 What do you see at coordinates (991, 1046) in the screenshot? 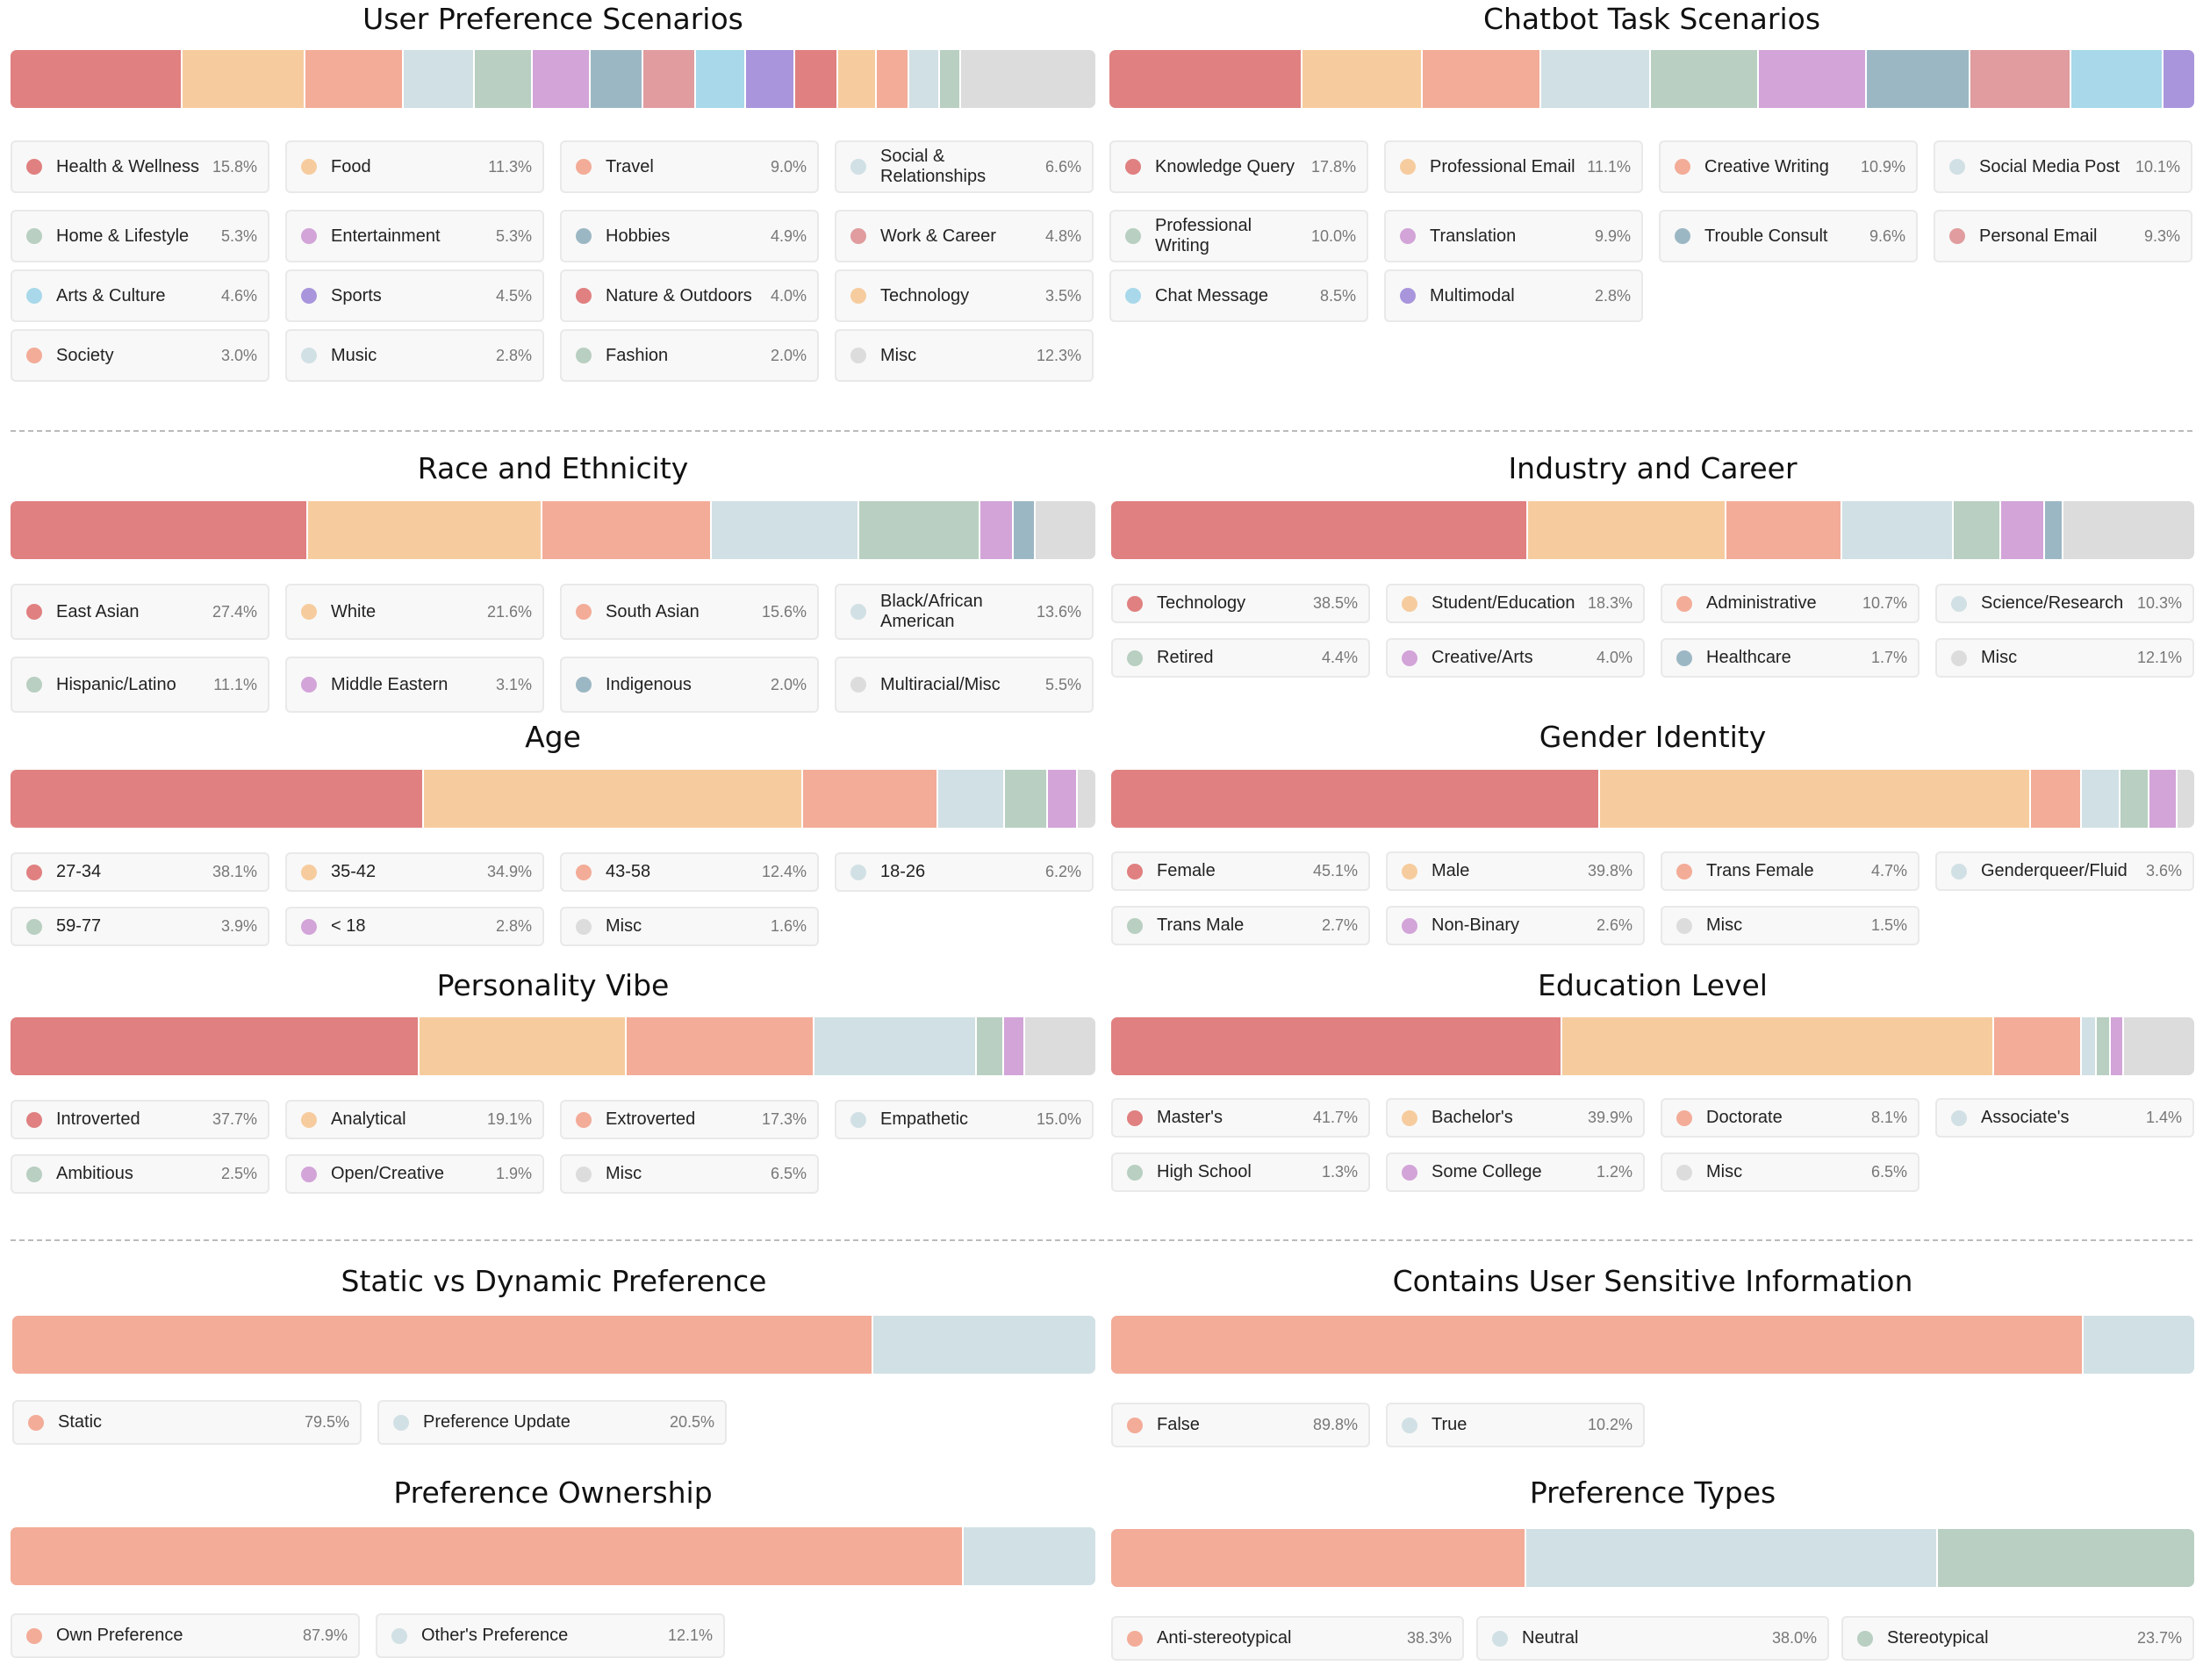
I see `bar-segment-ambitious` at bounding box center [991, 1046].